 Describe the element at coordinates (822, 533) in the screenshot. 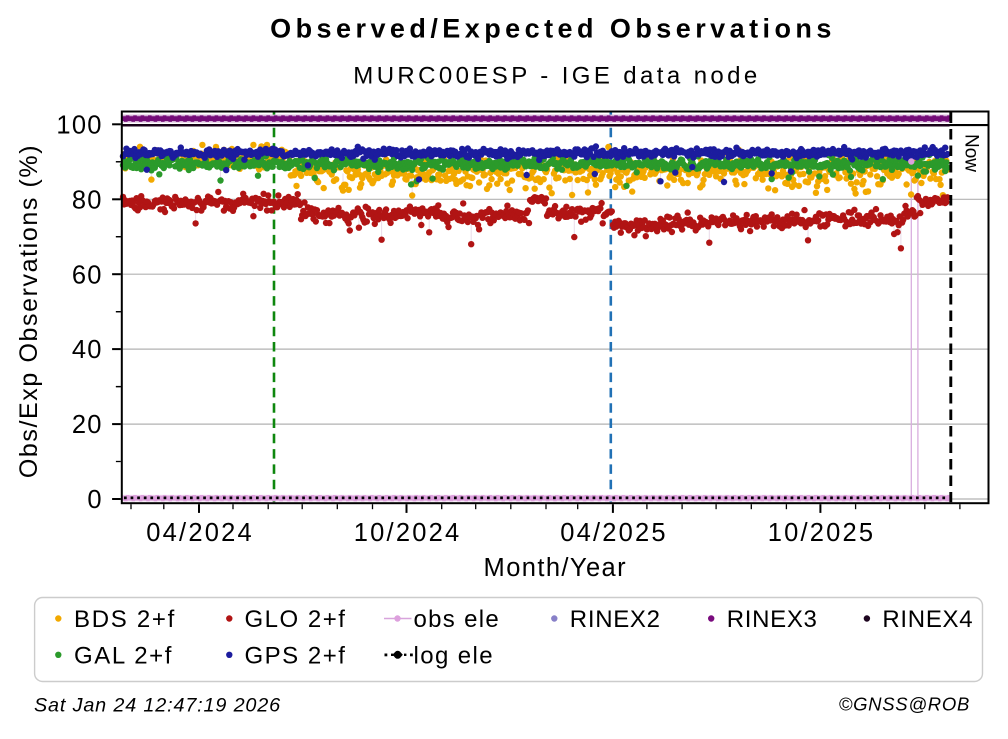

I see `svg-text: 10/2025` at that location.